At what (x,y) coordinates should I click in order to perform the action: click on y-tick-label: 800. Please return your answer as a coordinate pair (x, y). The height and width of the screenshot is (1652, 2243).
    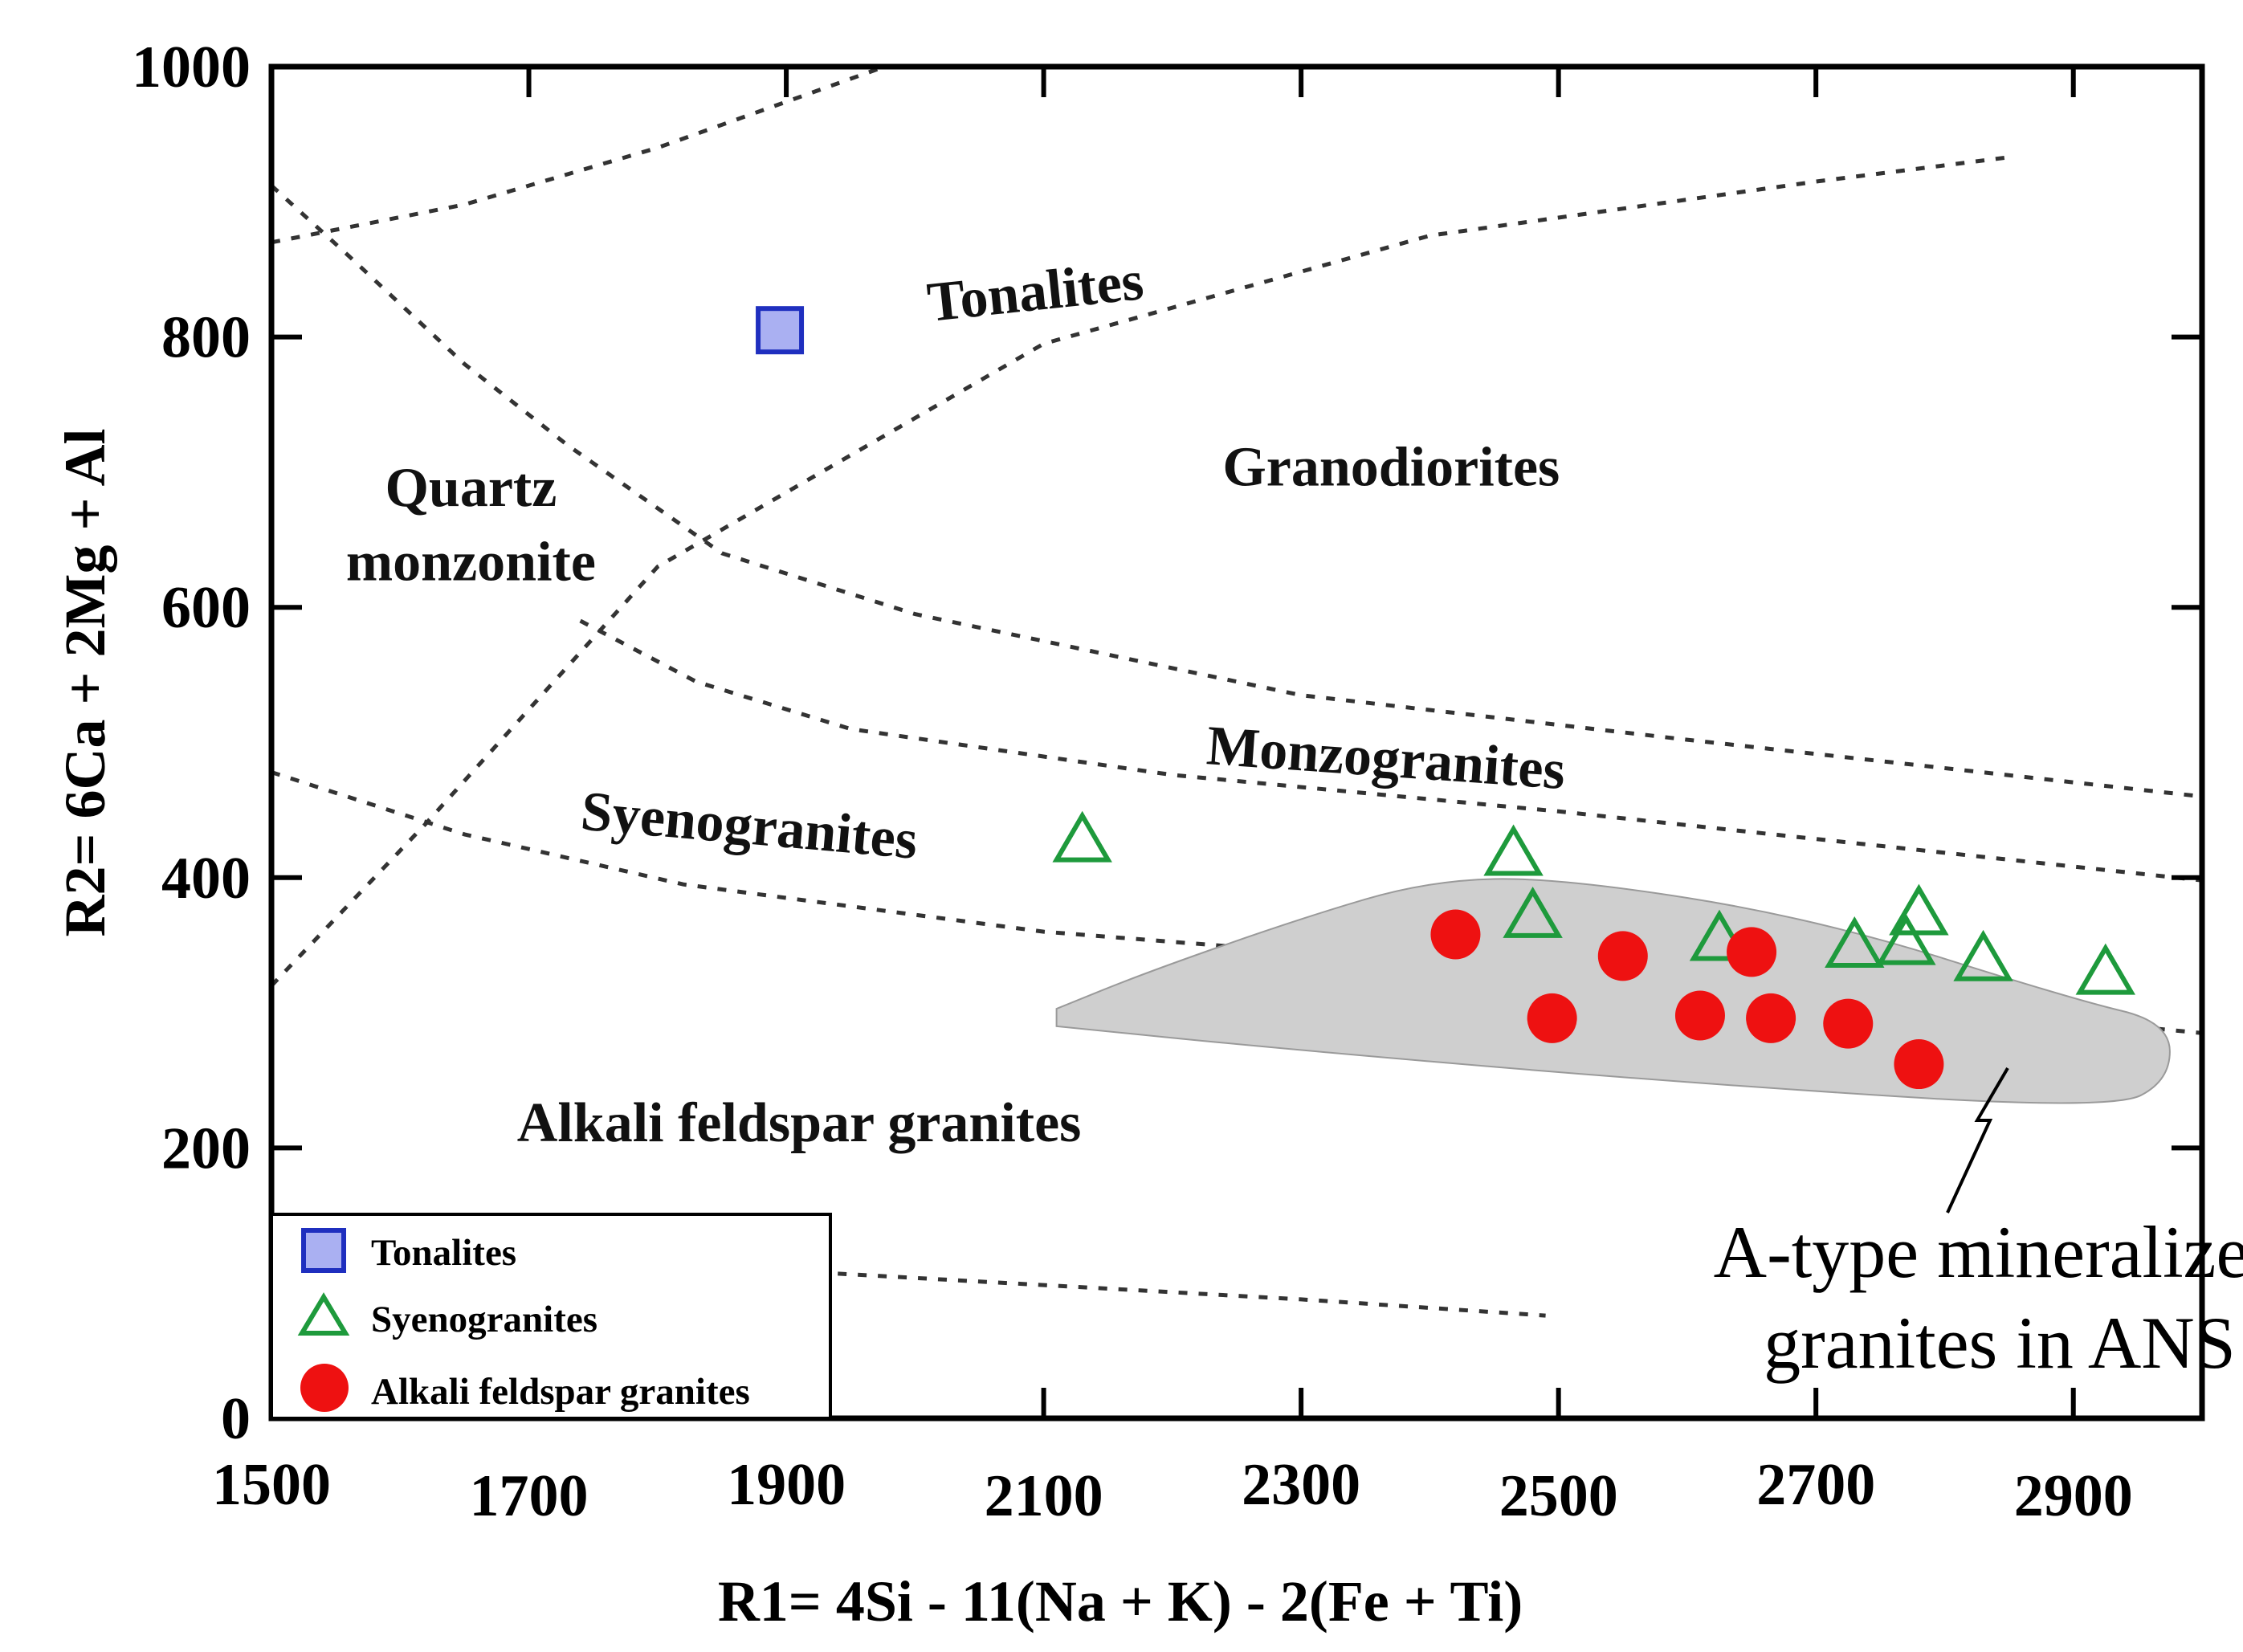
    Looking at the image, I should click on (206, 338).